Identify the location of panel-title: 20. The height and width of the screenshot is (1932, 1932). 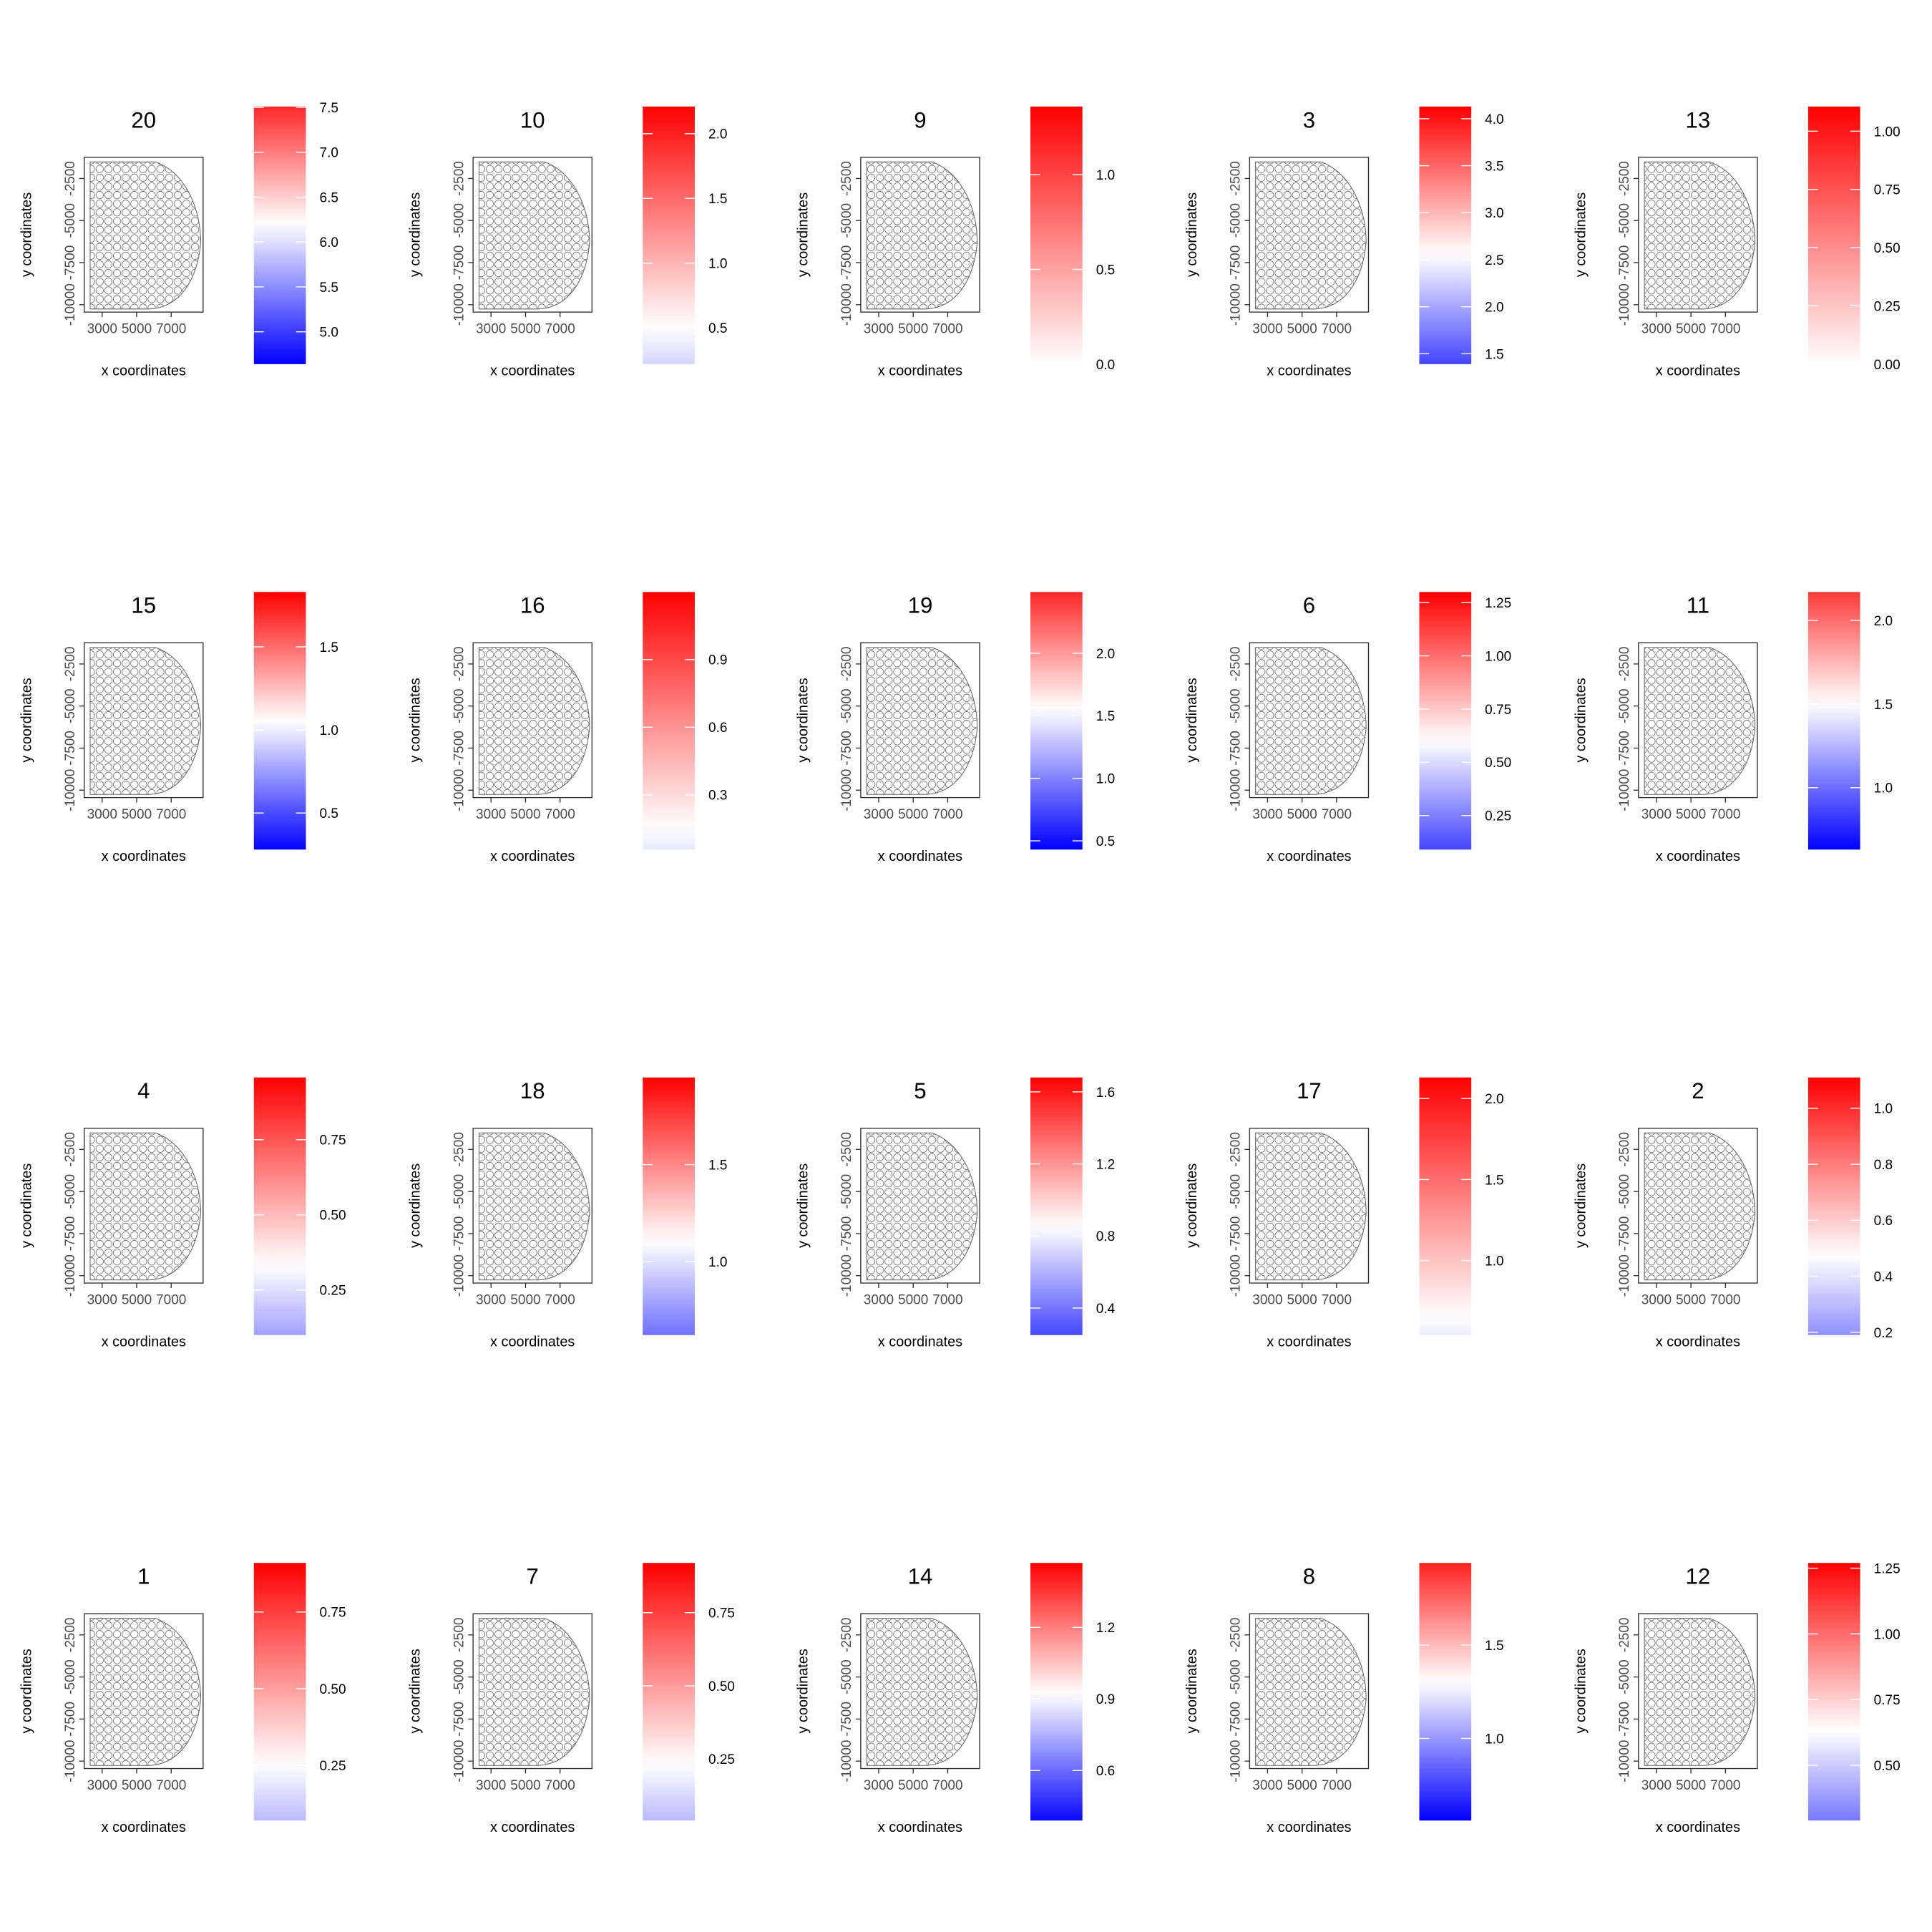
(143, 119).